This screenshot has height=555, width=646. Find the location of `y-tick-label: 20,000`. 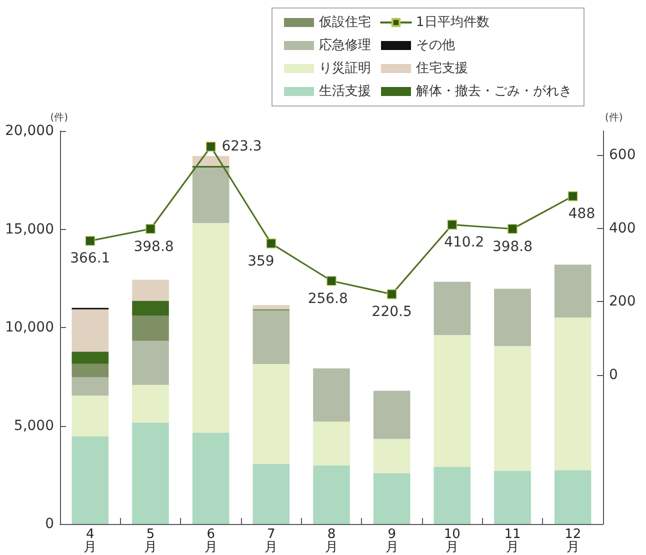

y-tick-label: 20,000 is located at coordinates (29, 131).